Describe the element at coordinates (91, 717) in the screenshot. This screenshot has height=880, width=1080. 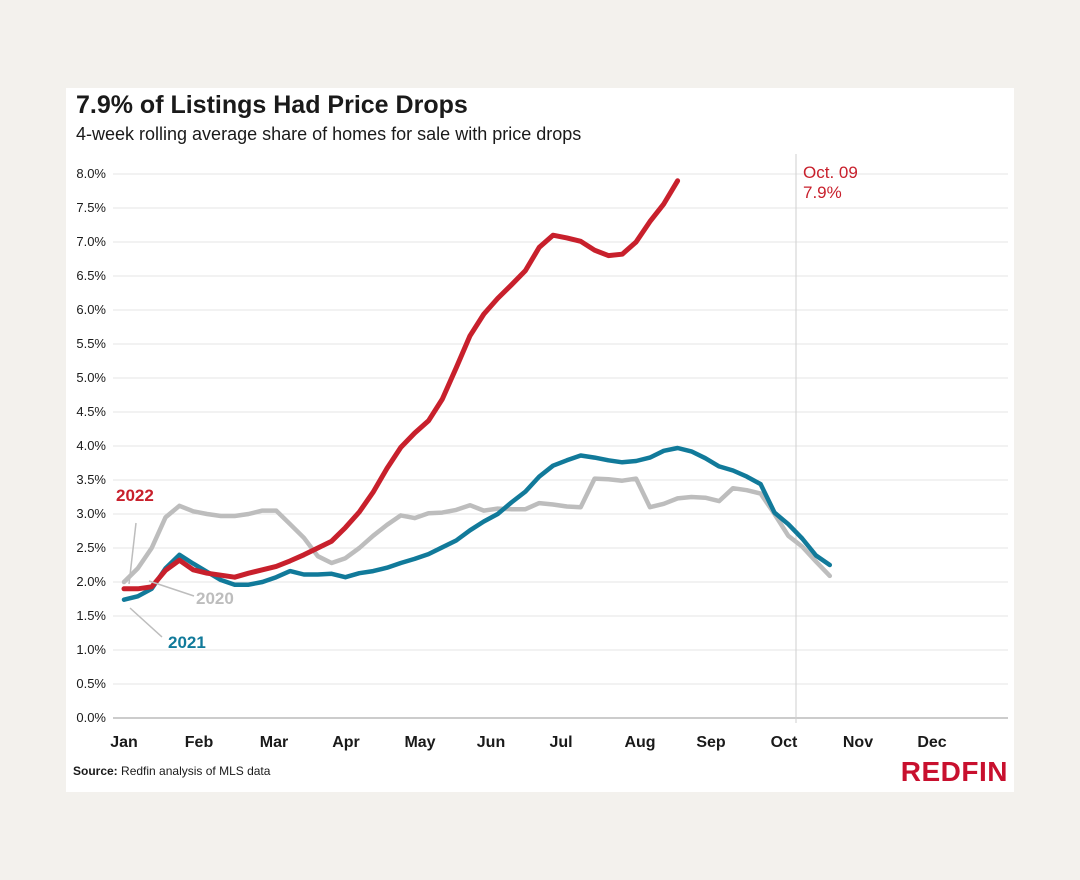
I see `y-tick-label: 0.0%` at that location.